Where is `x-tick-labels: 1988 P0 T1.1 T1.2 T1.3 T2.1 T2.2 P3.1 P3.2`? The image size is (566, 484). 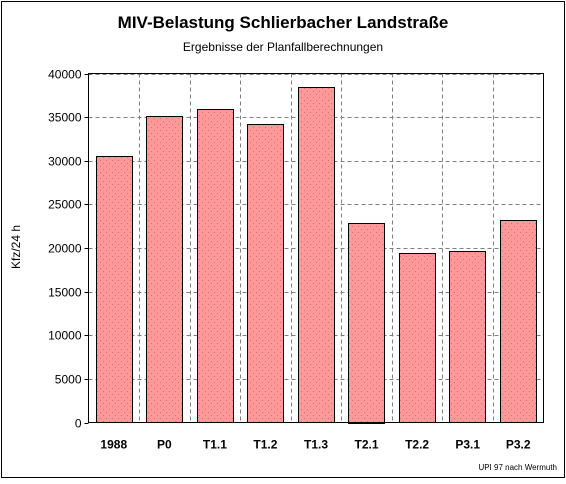
x-tick-labels: 1988 P0 T1.1 T1.2 T1.3 T2.1 T2.2 P3.1 P3.2 is located at coordinates (315, 445).